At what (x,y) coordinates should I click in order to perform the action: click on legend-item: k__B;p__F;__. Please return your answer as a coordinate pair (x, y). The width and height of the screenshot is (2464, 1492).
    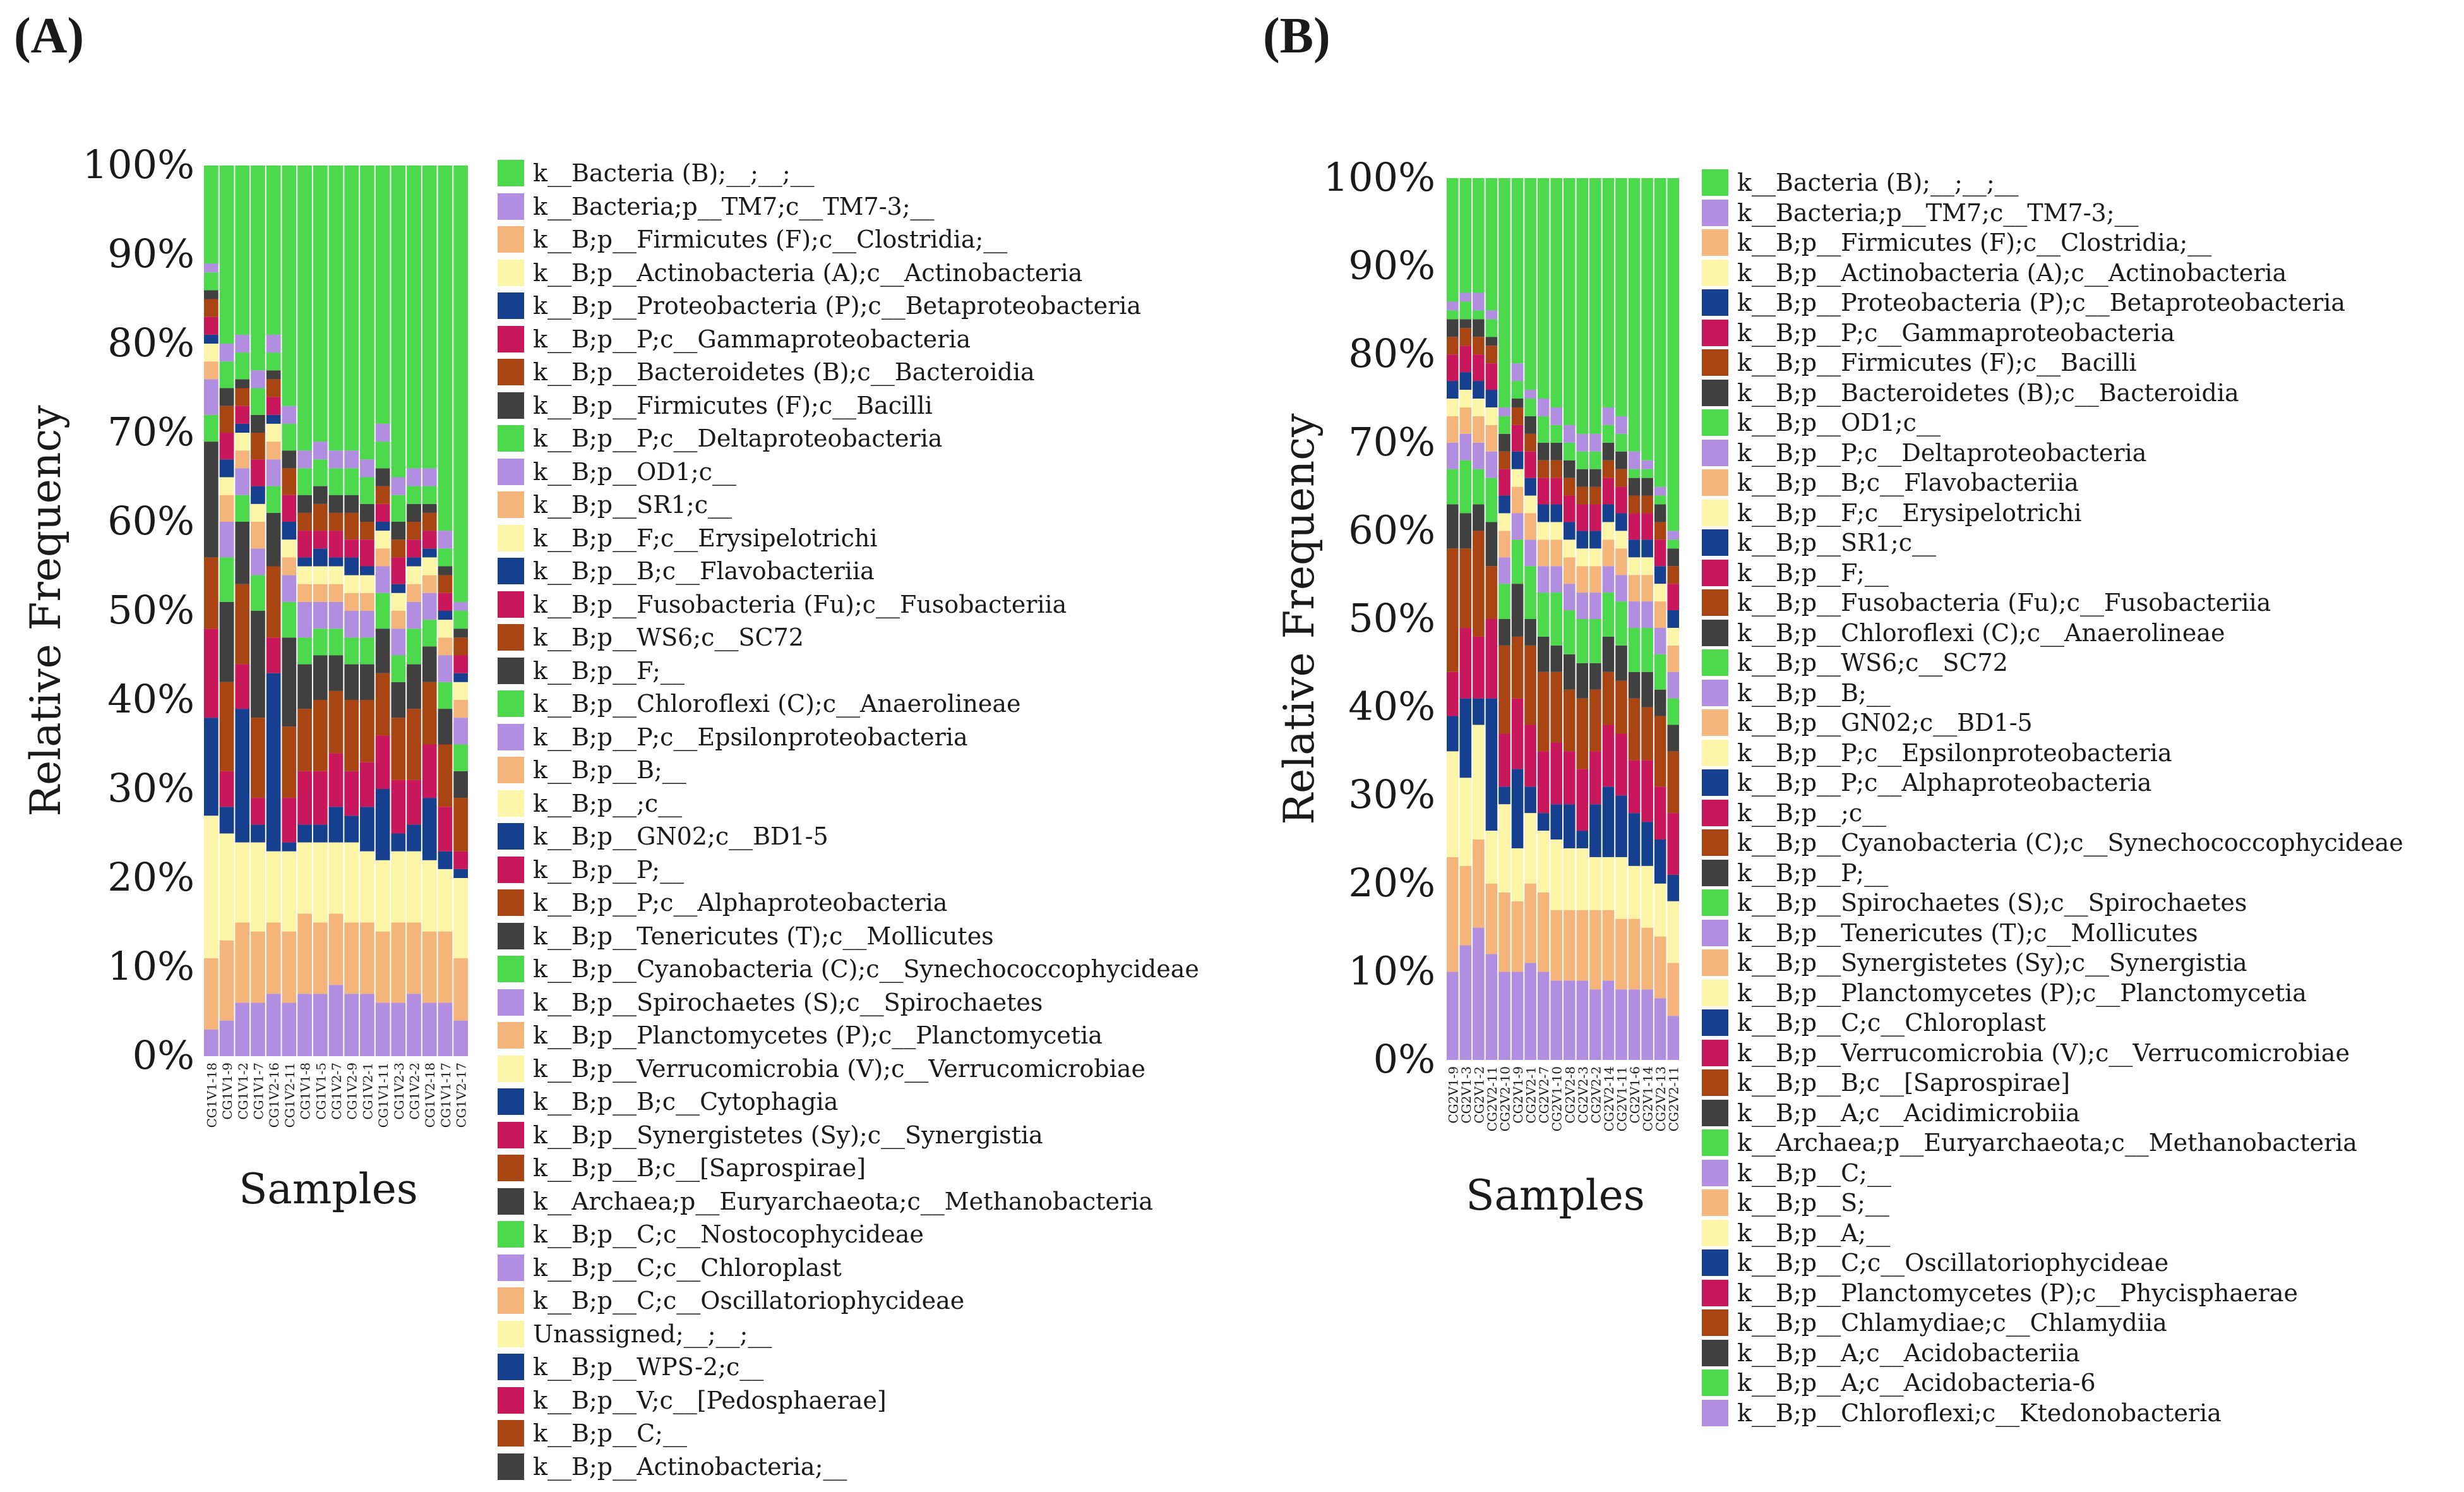
    Looking at the image, I should click on (591, 671).